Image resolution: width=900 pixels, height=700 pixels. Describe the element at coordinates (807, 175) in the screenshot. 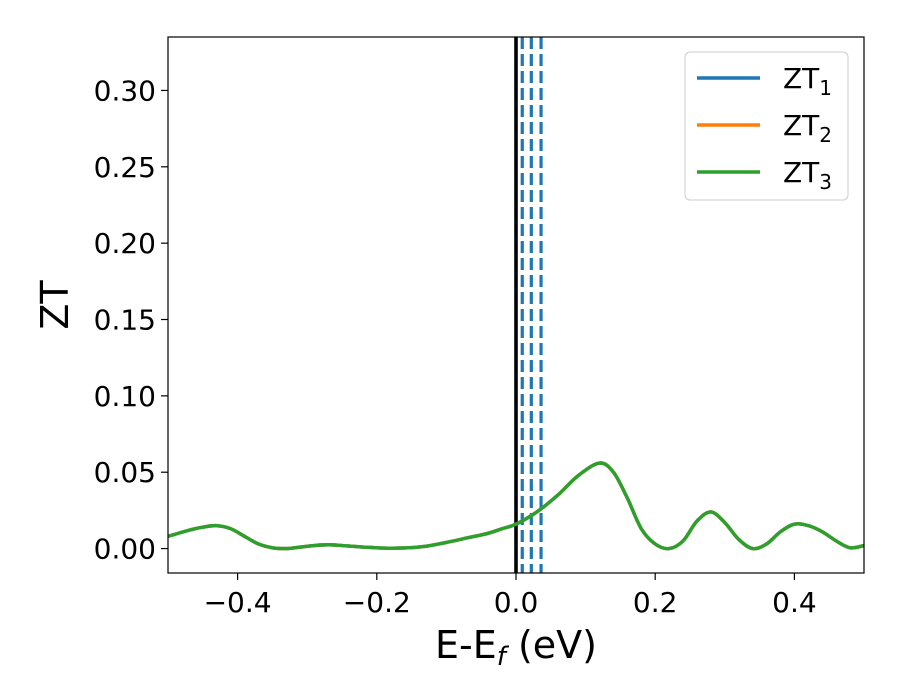

I see `legend-label-3: ZT3` at that location.